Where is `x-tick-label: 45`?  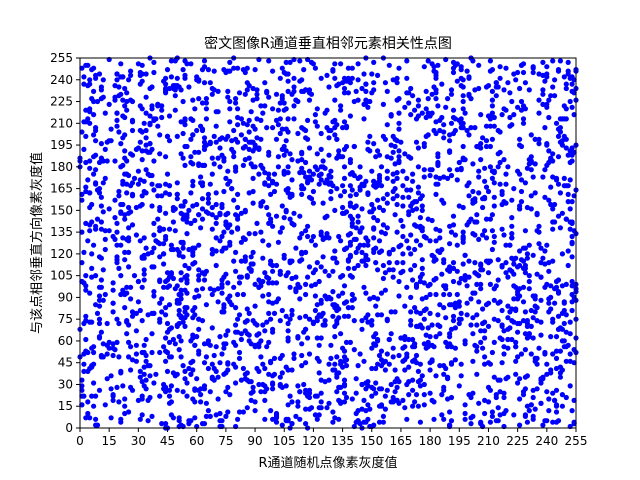 x-tick-label: 45 is located at coordinates (167, 441).